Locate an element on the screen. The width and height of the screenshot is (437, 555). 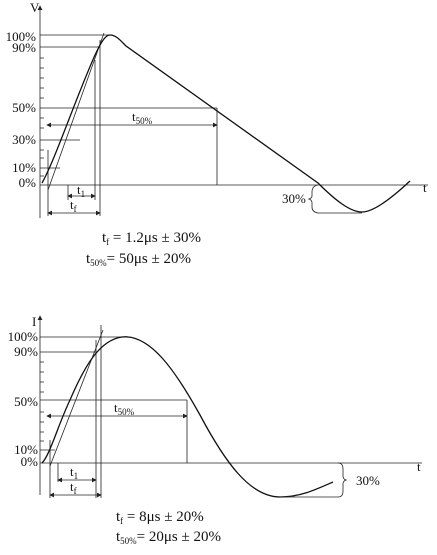
level: 30% is located at coordinates (24, 139).